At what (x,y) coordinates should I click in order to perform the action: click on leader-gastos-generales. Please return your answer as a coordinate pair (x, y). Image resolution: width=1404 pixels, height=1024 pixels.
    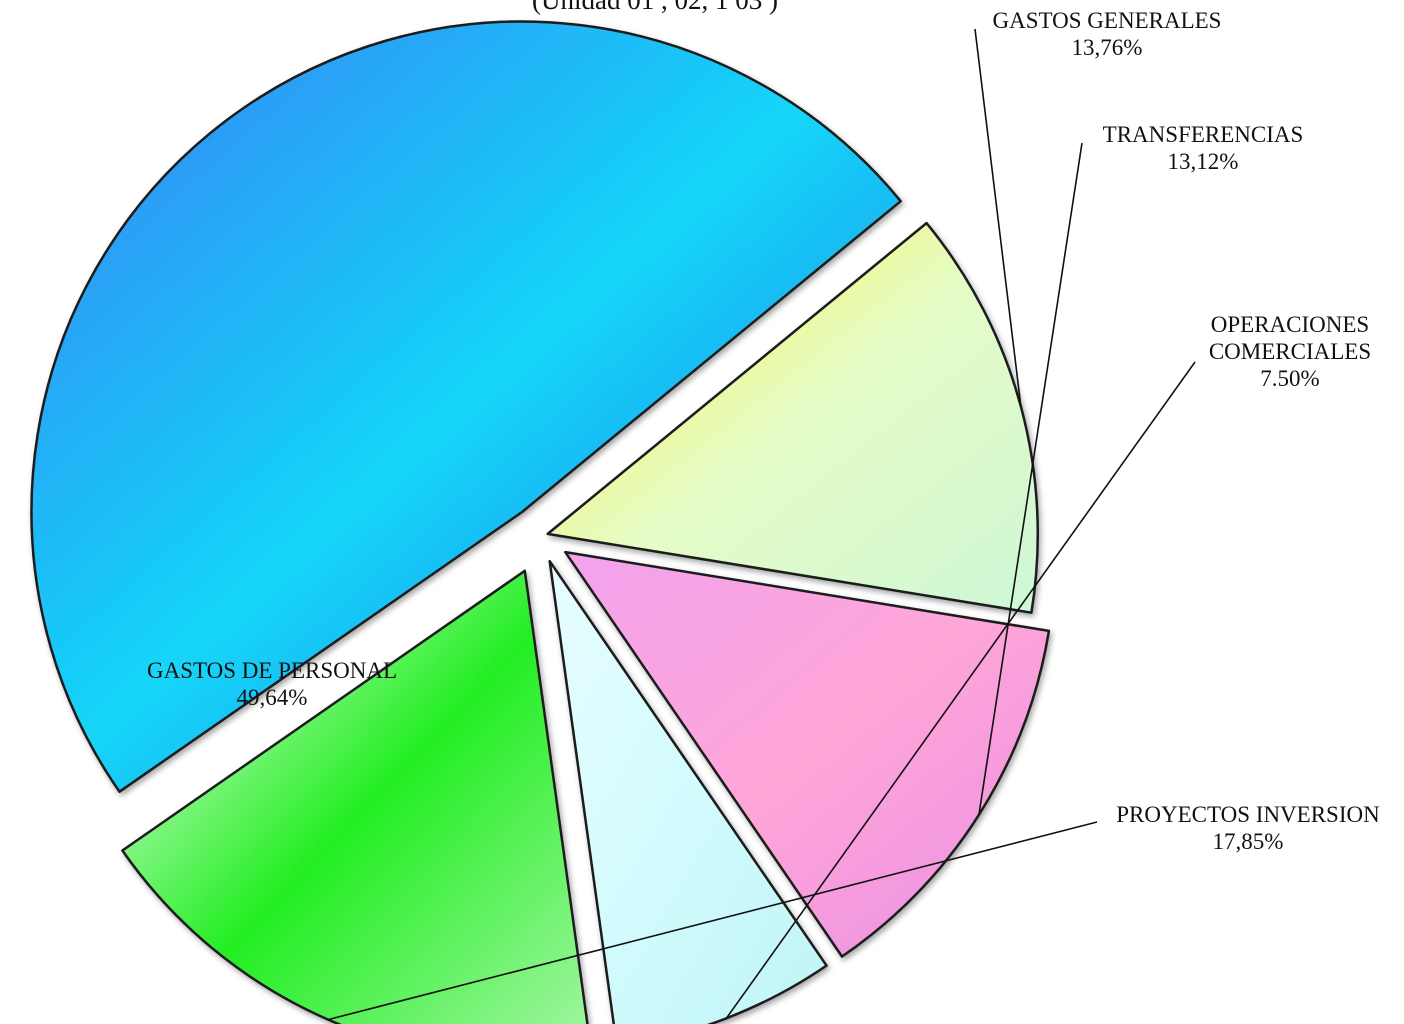
    Looking at the image, I should click on (998, 217).